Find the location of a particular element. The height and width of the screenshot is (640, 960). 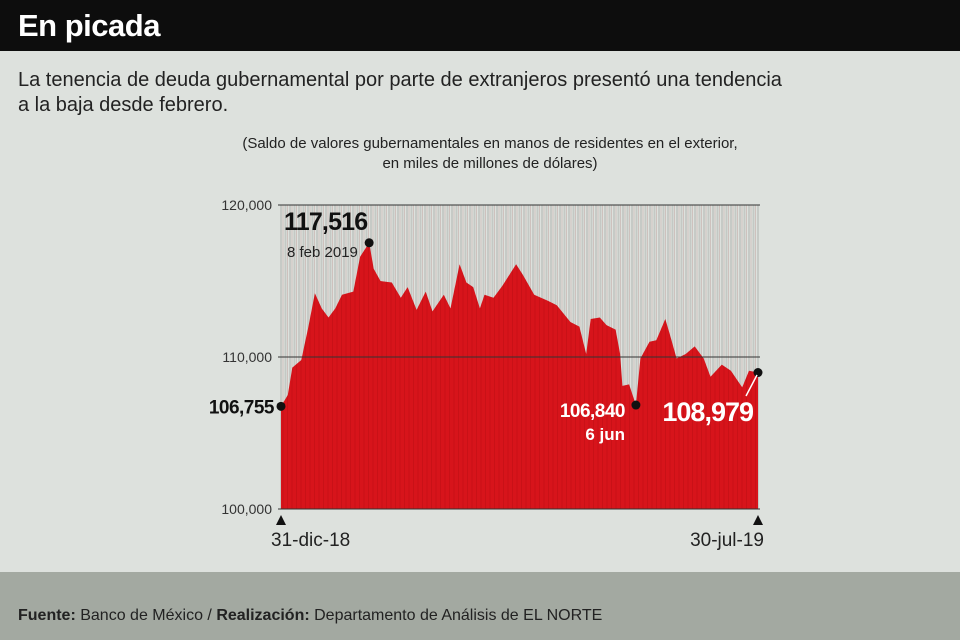

credit-text: Departamento de Análisis de EL NORTE is located at coordinates (458, 615).